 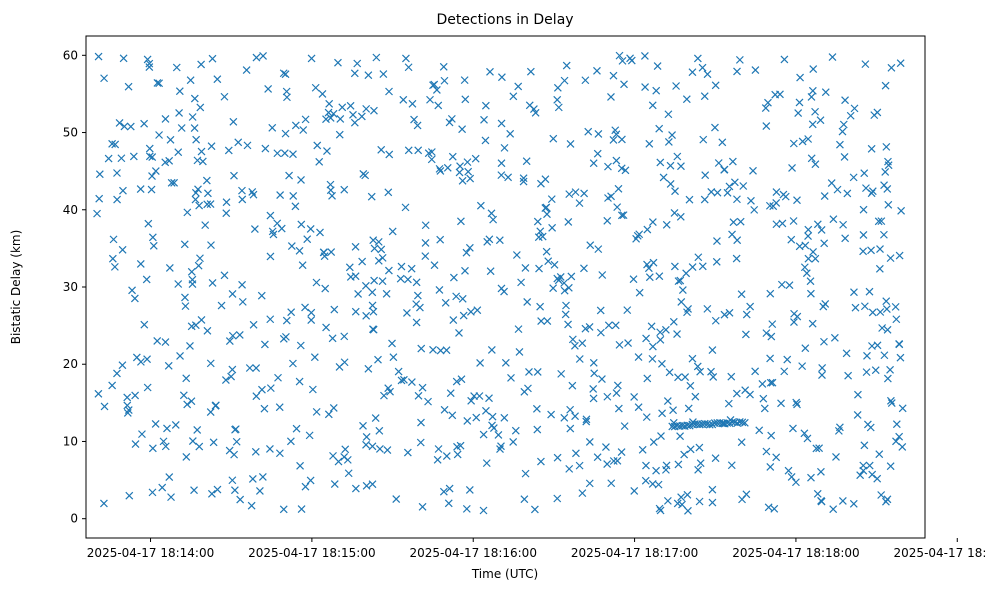 I want to click on y-tick-label: 50, so click(x=70, y=133).